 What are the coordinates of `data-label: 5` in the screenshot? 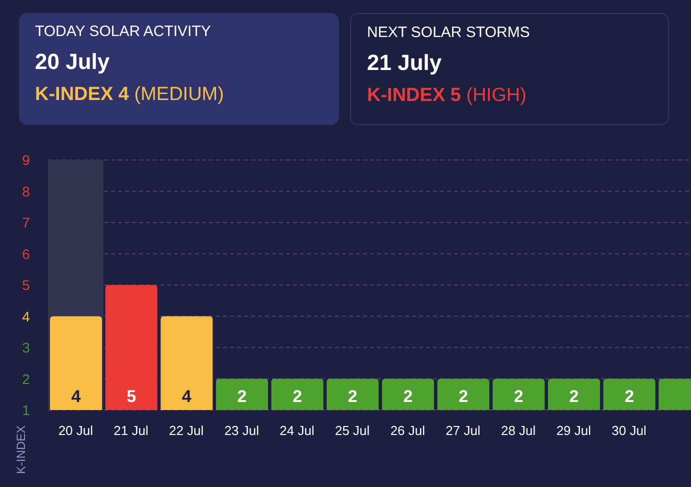 It's located at (131, 396).